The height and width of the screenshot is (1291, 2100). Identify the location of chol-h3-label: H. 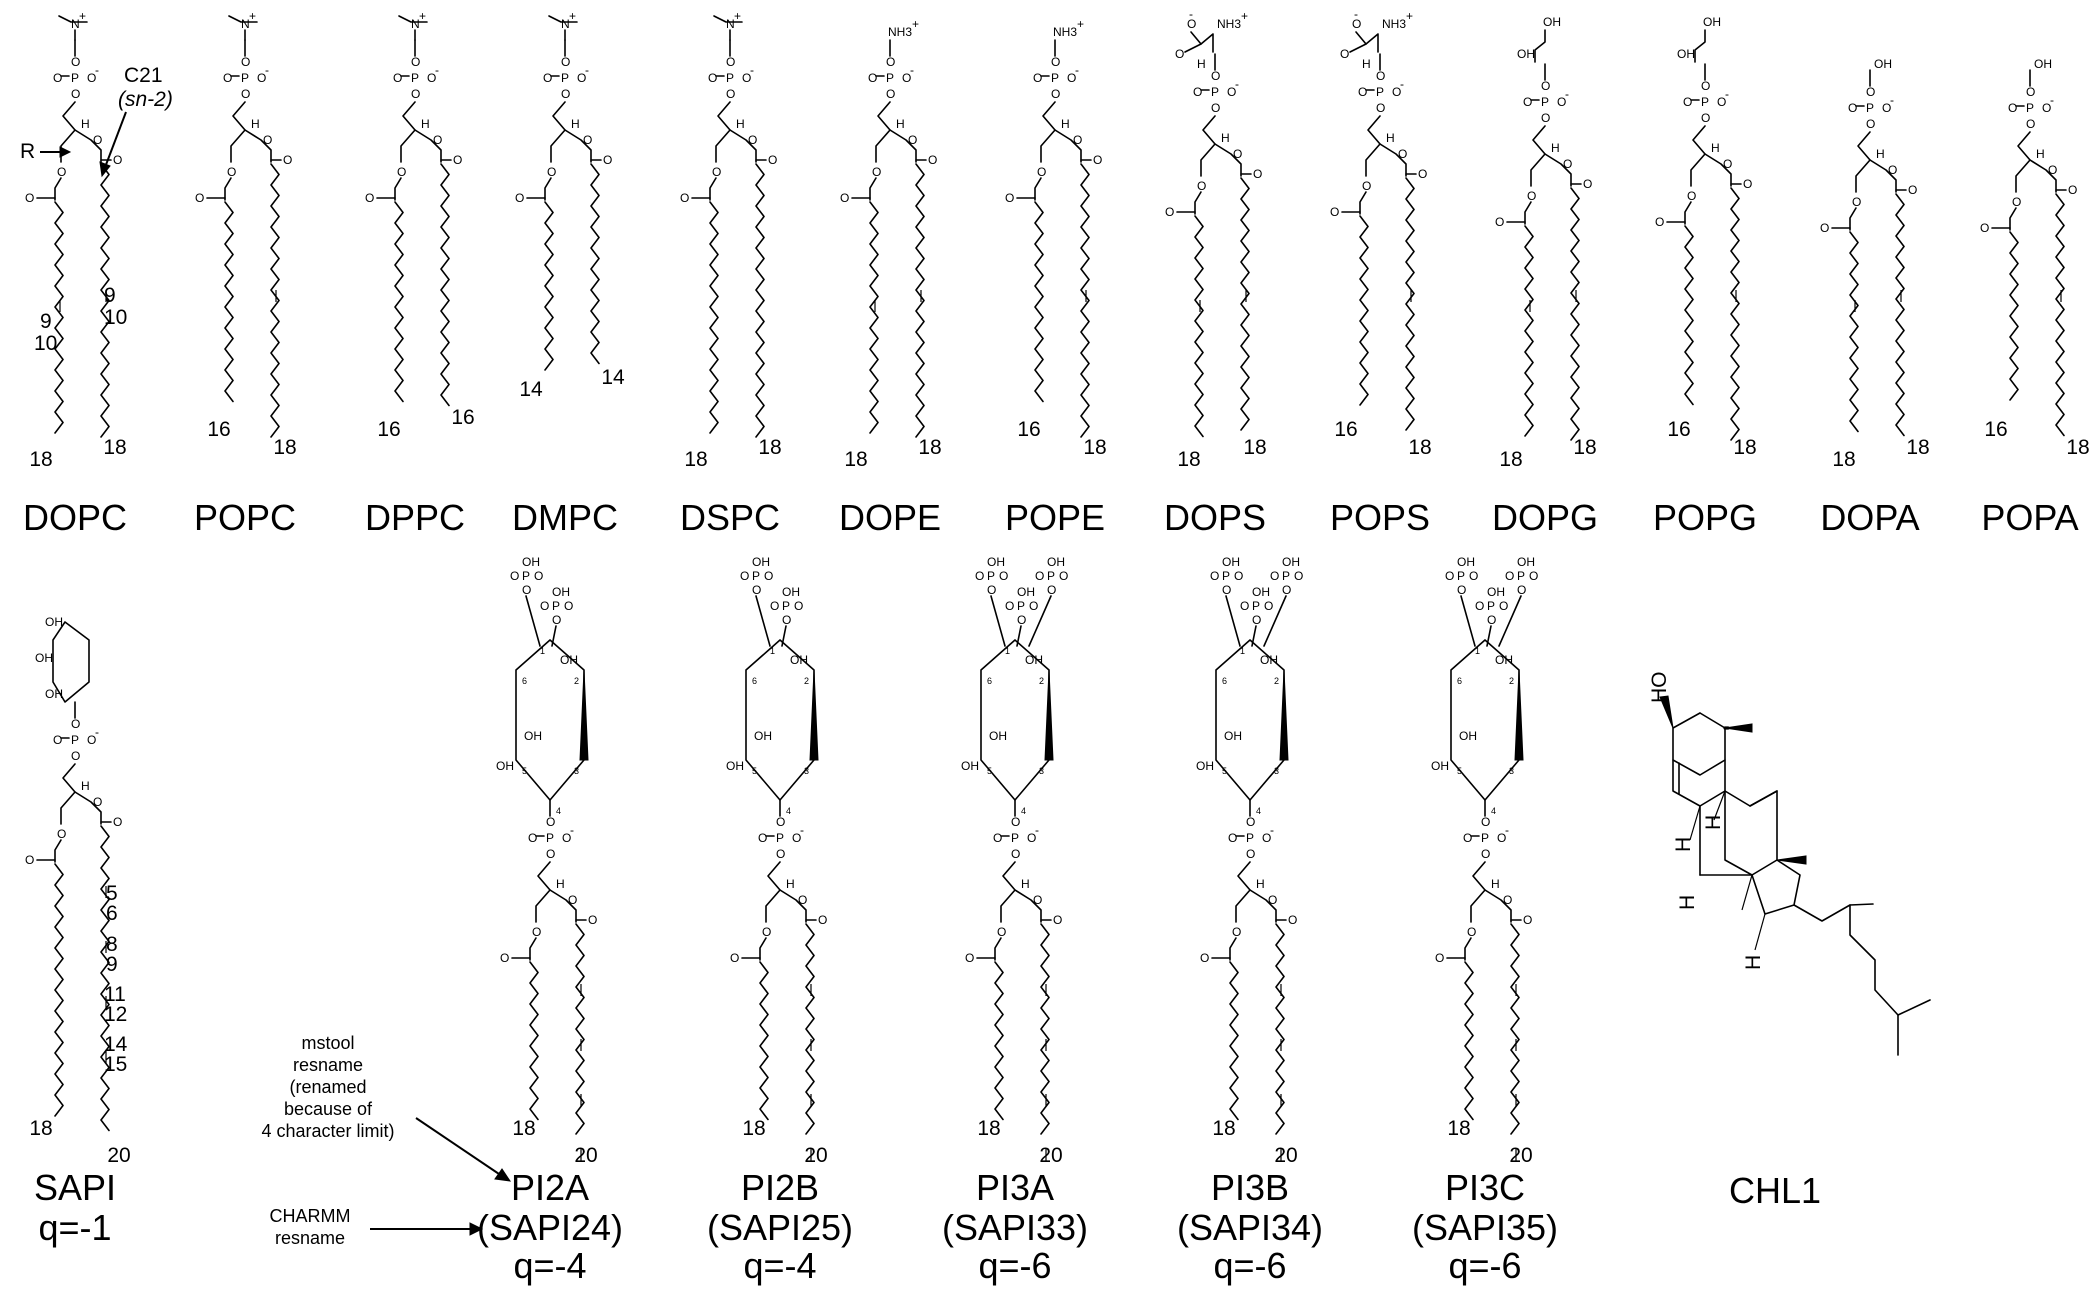
(1687, 902).